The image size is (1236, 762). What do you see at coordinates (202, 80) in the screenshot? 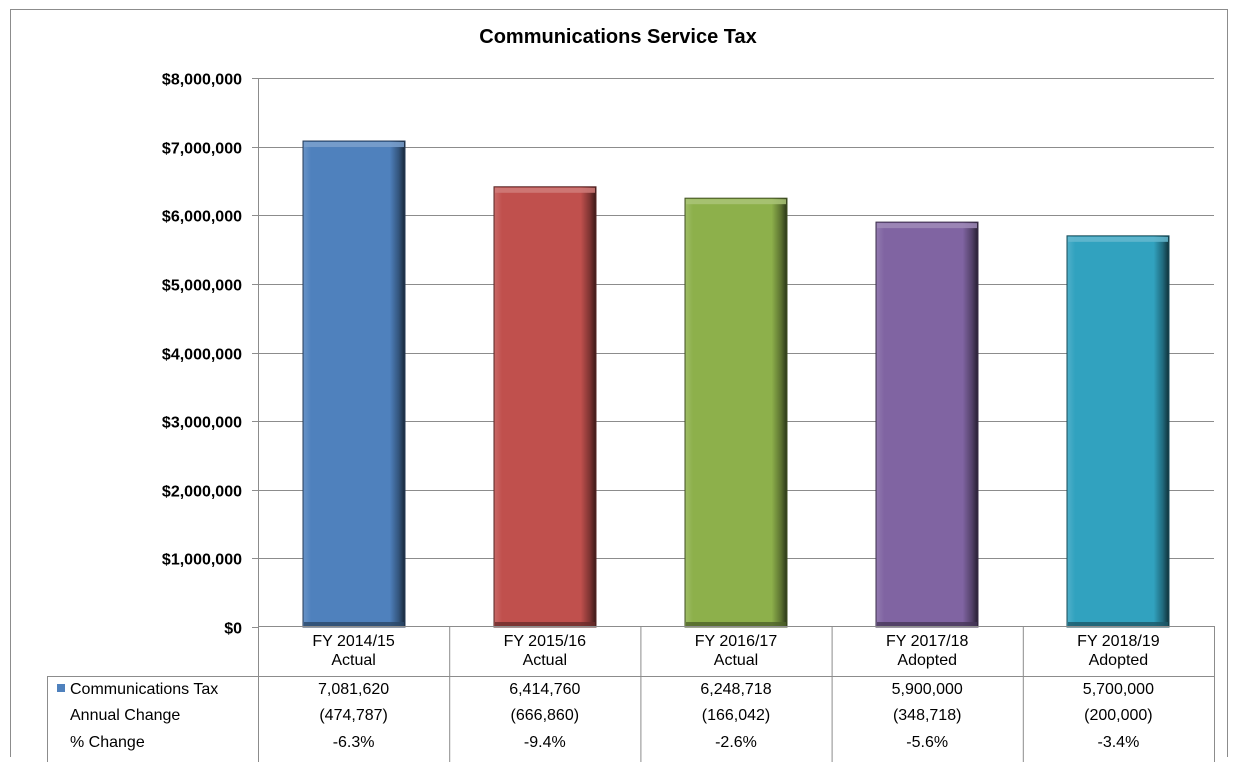
I see `y-tick-label: $8,000,000` at bounding box center [202, 80].